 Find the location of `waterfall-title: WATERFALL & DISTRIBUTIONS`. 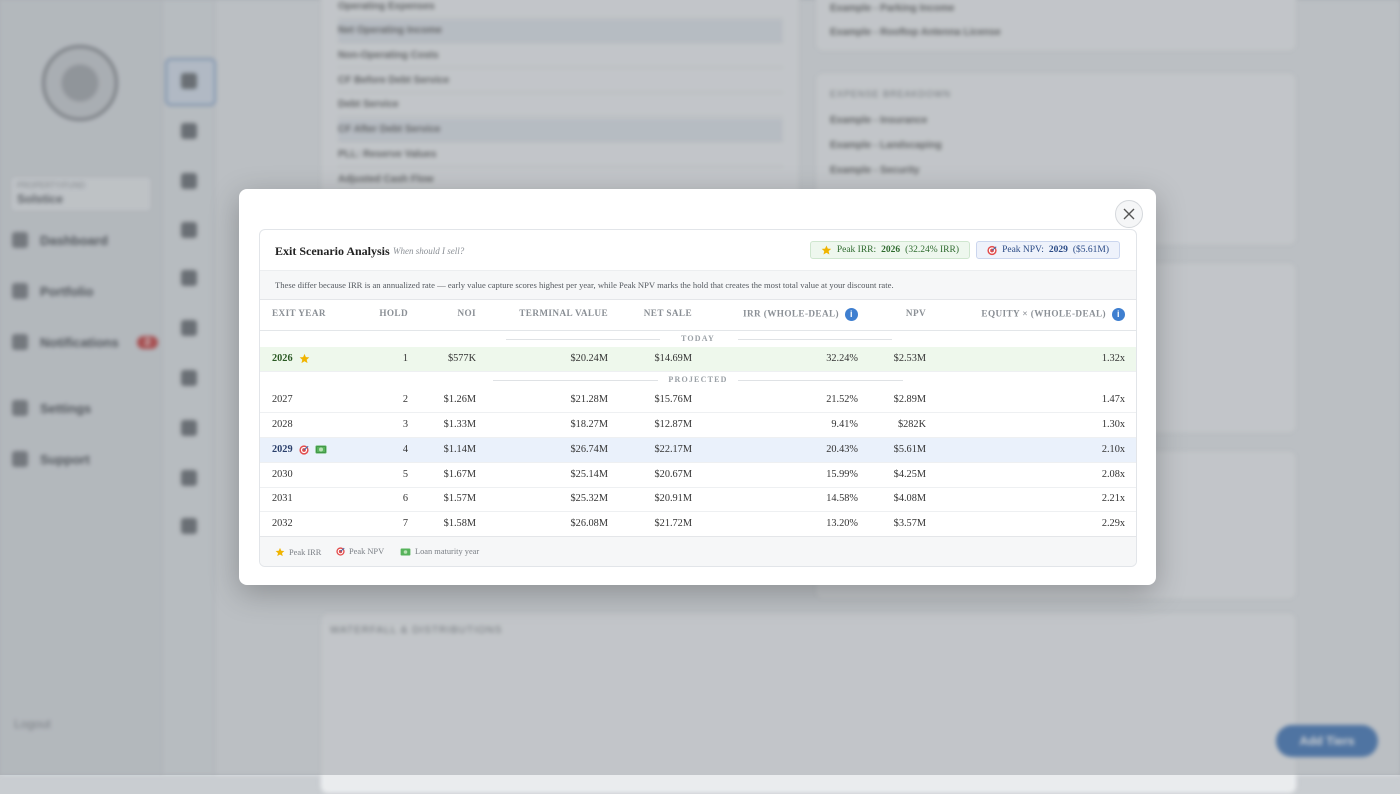

waterfall-title: WATERFALL & DISTRIBUTIONS is located at coordinates (416, 630).